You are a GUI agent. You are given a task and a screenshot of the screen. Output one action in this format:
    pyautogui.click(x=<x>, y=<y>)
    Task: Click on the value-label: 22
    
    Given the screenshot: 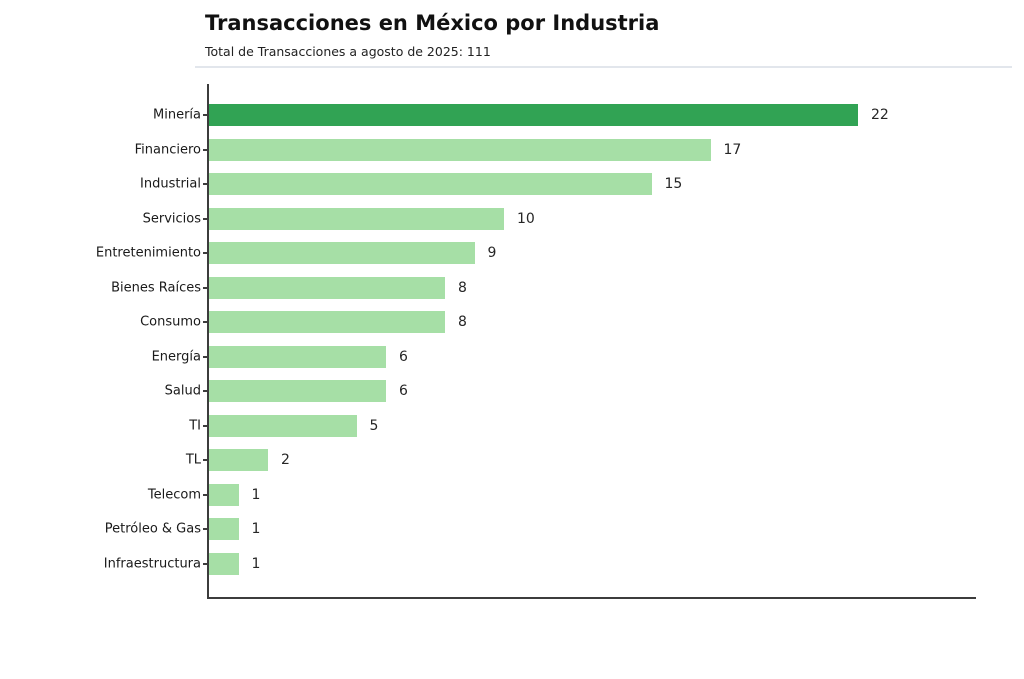 What is the action you would take?
    pyautogui.click(x=880, y=115)
    